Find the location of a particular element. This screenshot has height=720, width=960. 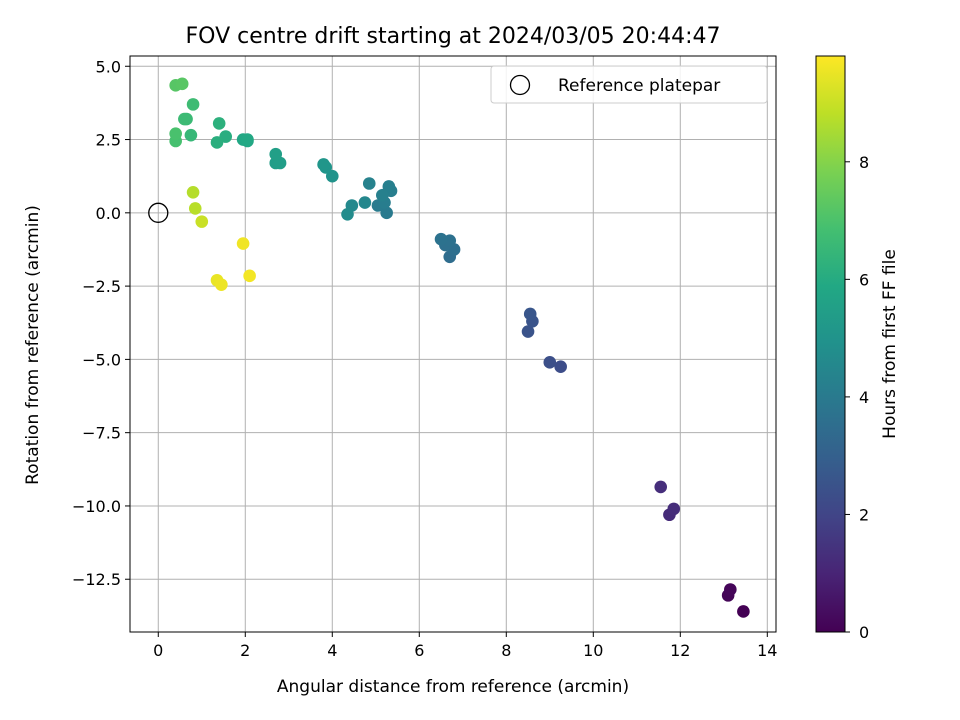

legend-marker-reference is located at coordinates (520, 85).